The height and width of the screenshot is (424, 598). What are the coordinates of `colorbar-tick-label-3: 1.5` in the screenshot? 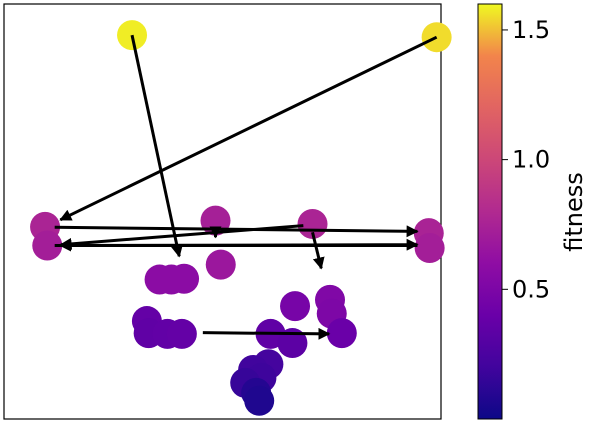 It's located at (531, 30).